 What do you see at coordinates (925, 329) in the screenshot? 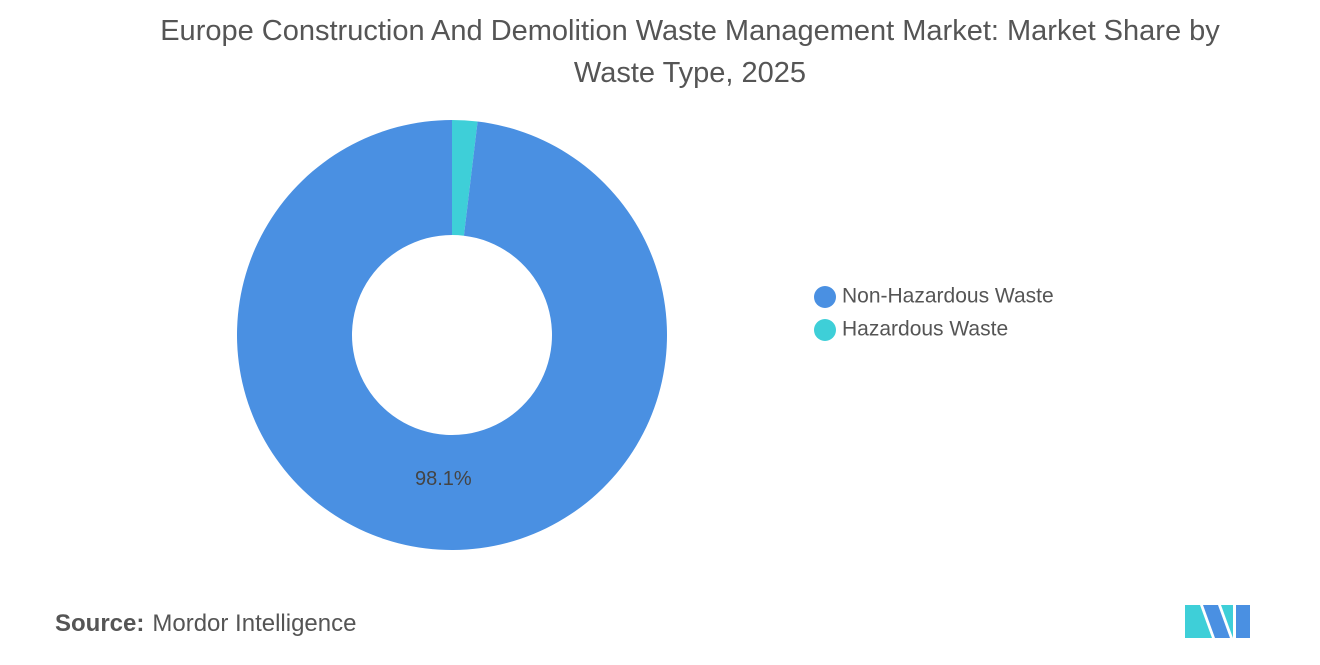
I see `legend-label: Hazardous Waste` at bounding box center [925, 329].